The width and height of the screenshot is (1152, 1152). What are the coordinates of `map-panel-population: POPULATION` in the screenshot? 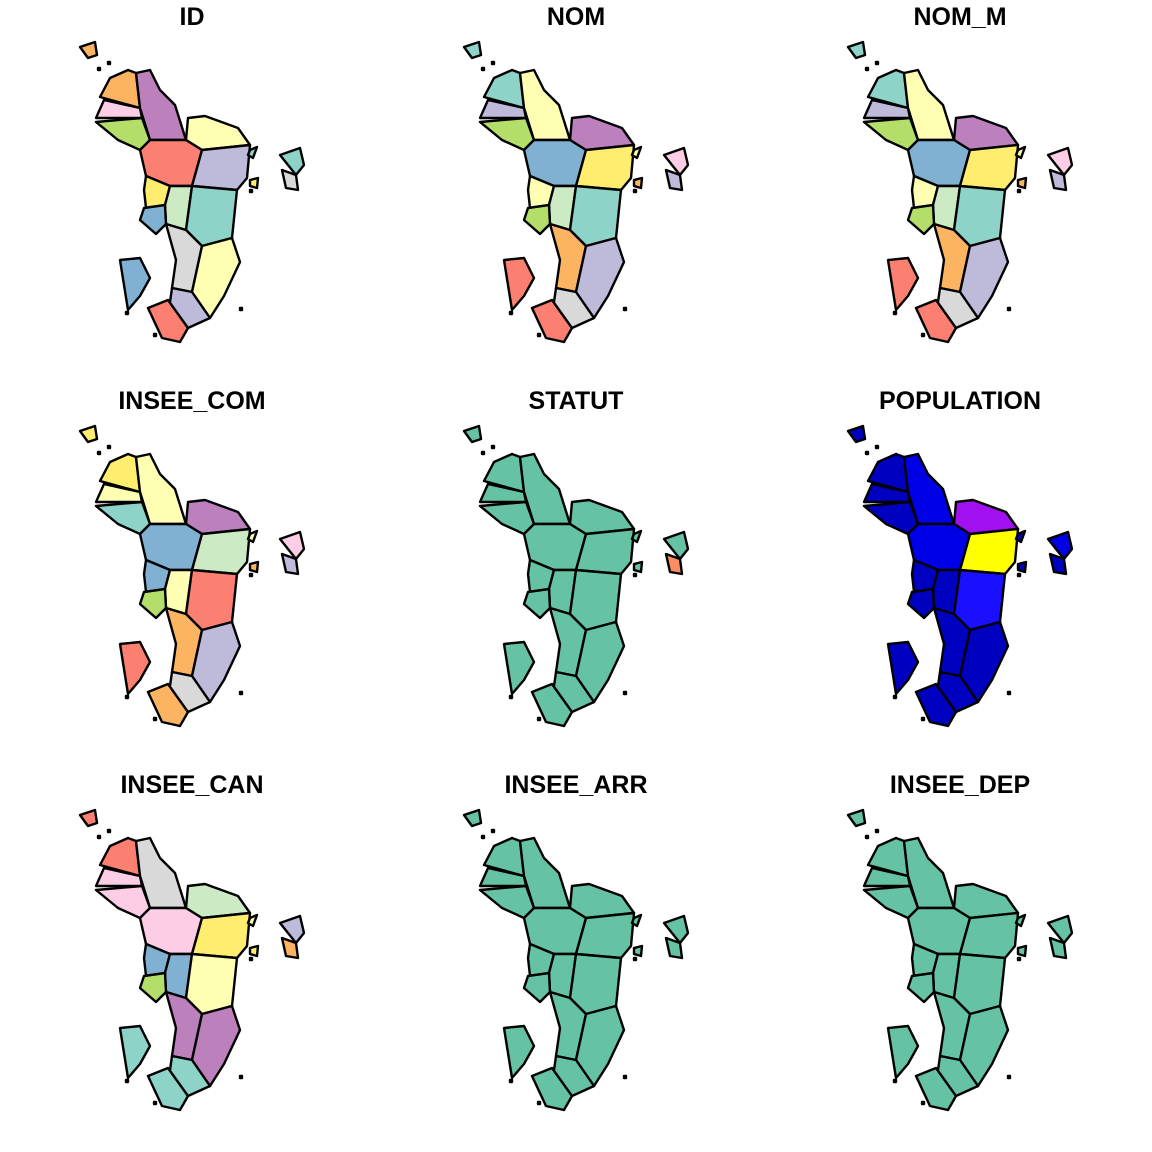 It's located at (960, 576).